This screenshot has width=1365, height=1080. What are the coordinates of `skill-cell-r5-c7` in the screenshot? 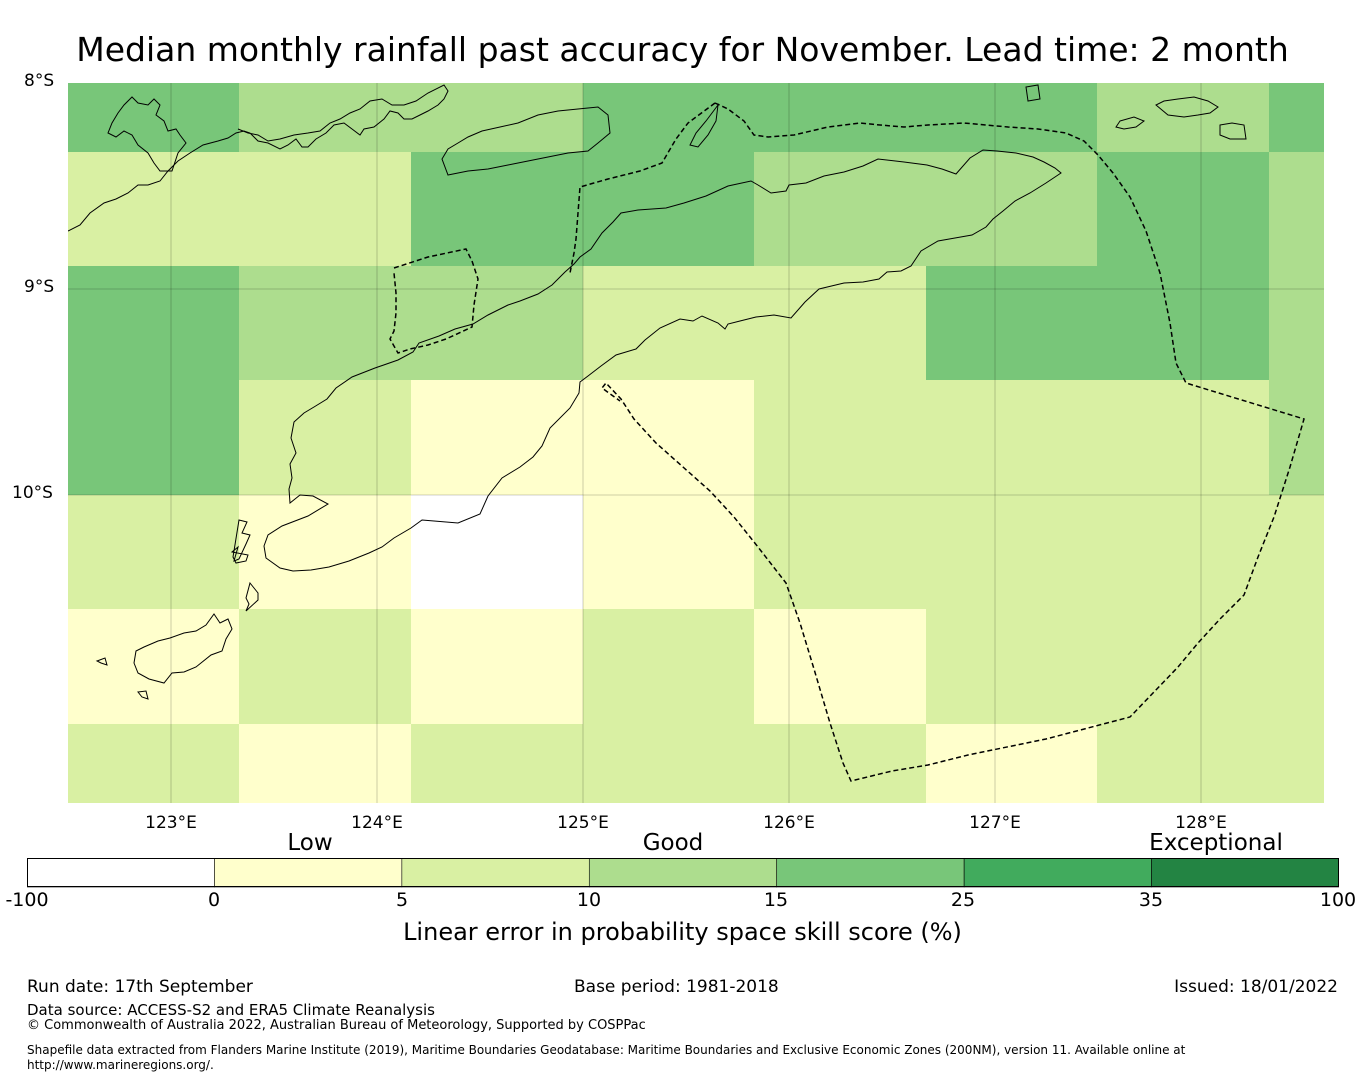 It's located at (1296, 666).